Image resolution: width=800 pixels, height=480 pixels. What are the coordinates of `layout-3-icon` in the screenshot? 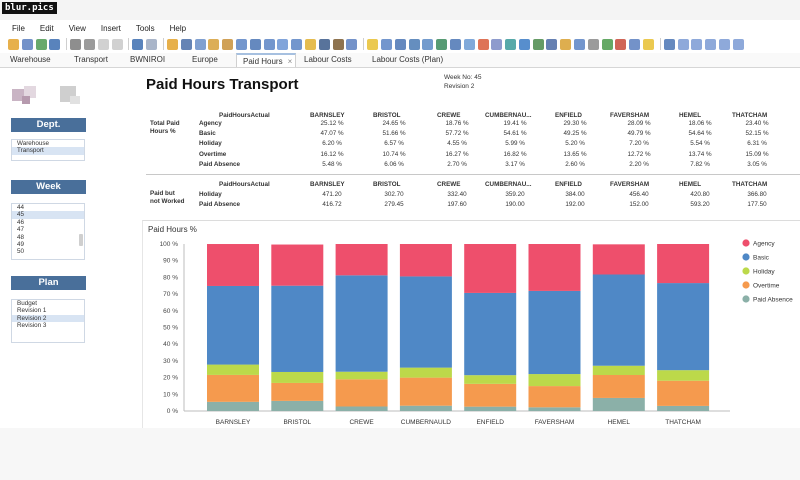 It's located at (711, 44).